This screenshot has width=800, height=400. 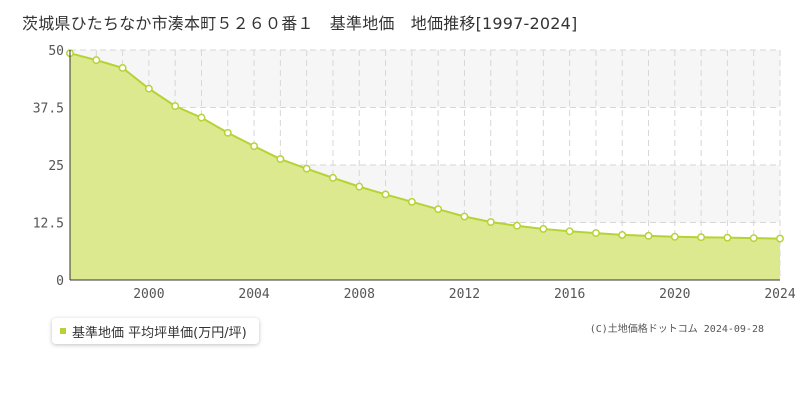 I want to click on y-tick-label: 12.5, so click(x=48, y=224).